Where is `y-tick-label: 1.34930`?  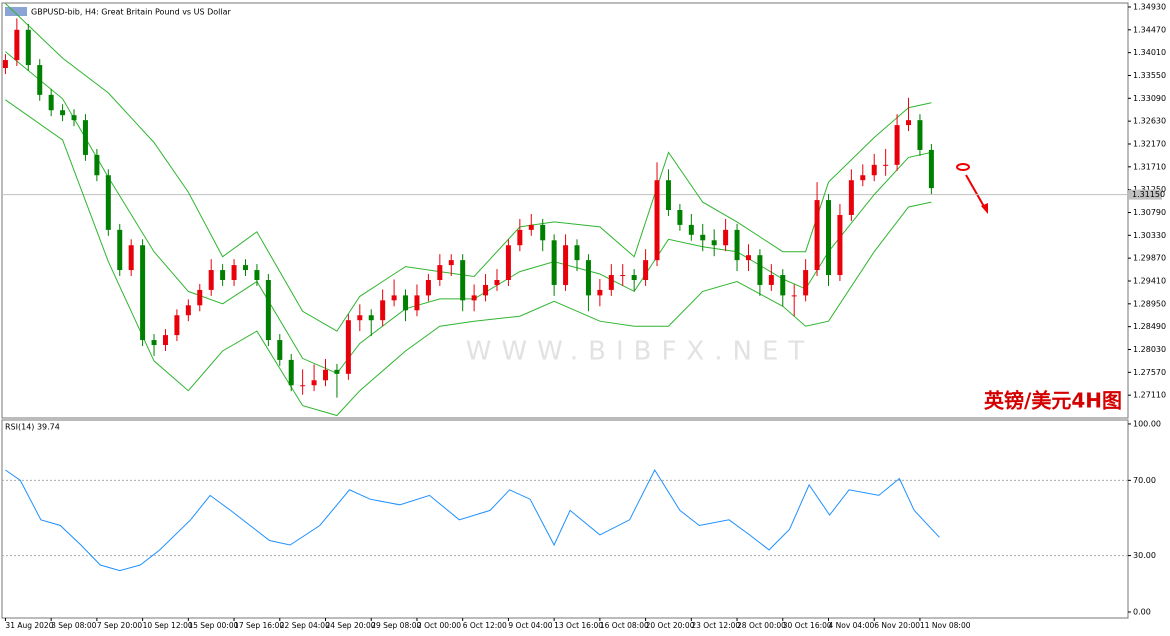 y-tick-label: 1.34930 is located at coordinates (1149, 6).